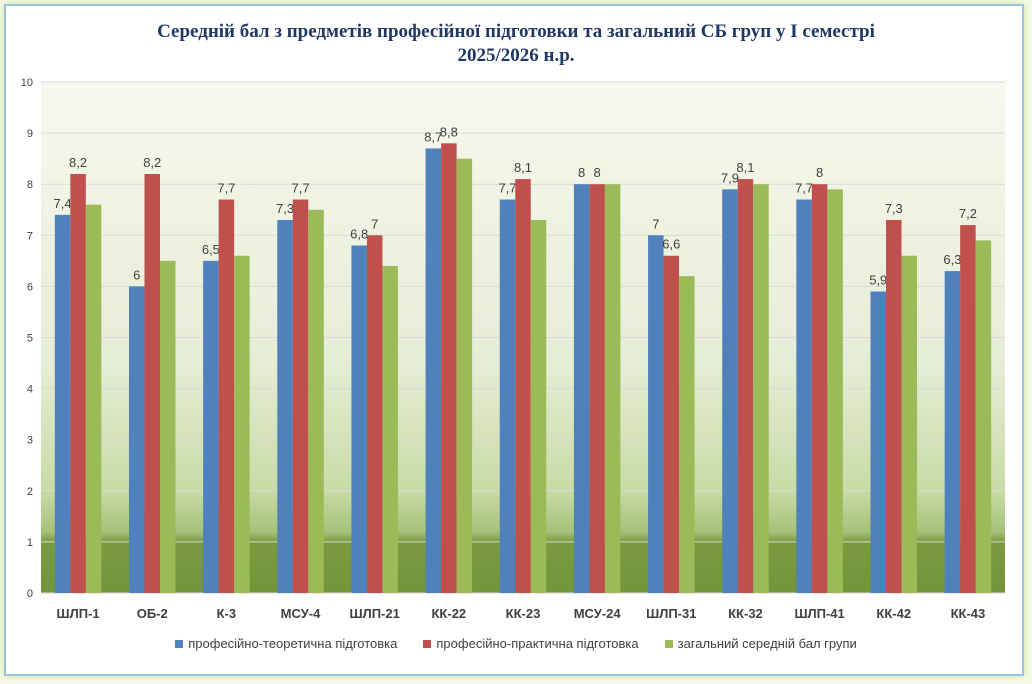 The height and width of the screenshot is (684, 1032). I want to click on x-tick-label: КК-23, so click(523, 613).